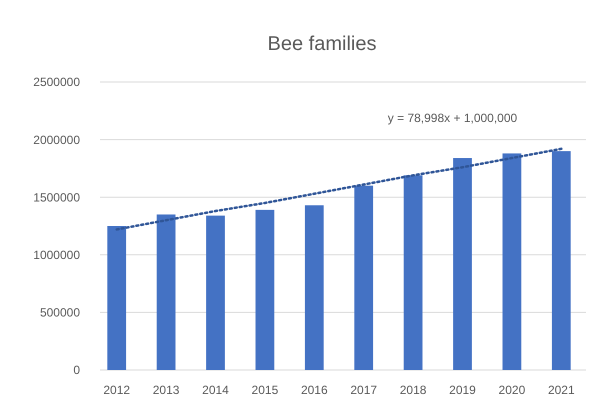  I want to click on x-tick-label: 2012, so click(116, 390).